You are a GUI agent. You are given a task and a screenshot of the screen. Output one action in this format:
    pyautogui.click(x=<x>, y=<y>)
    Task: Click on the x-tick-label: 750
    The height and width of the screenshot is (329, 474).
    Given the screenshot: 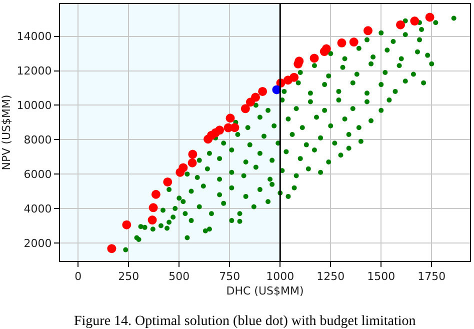 What is the action you would take?
    pyautogui.click(x=229, y=277)
    